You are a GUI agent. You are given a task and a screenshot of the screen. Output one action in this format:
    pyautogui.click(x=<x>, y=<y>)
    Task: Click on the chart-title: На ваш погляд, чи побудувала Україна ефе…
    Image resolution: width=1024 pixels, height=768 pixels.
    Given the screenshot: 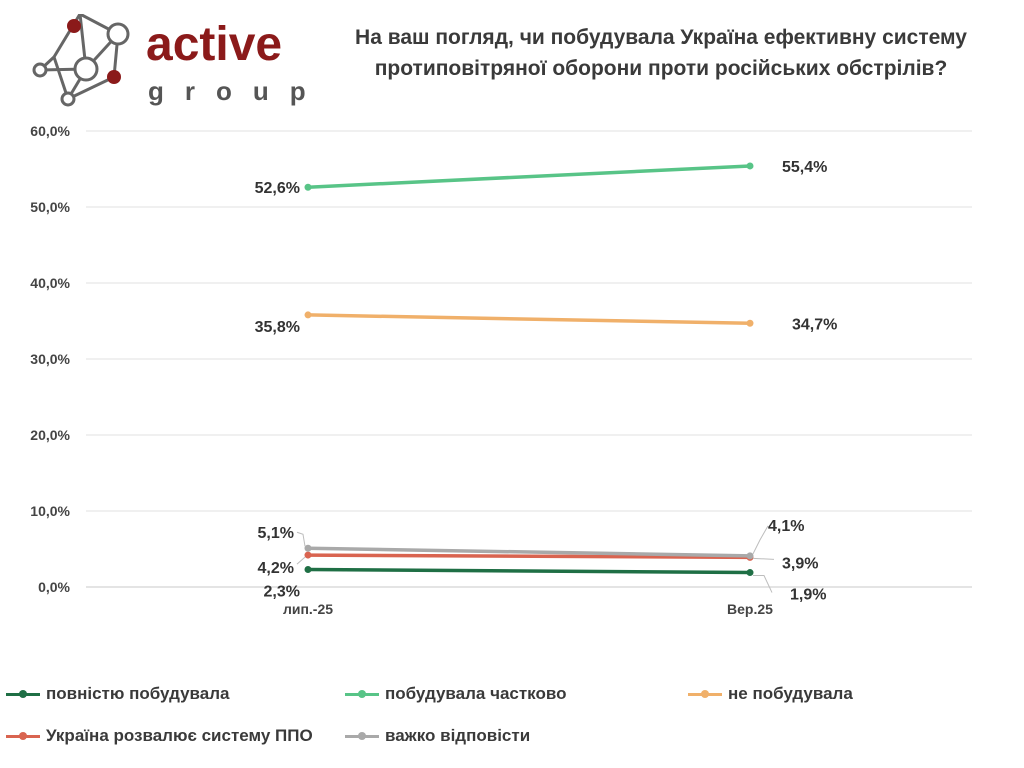 What is the action you would take?
    pyautogui.click(x=661, y=53)
    